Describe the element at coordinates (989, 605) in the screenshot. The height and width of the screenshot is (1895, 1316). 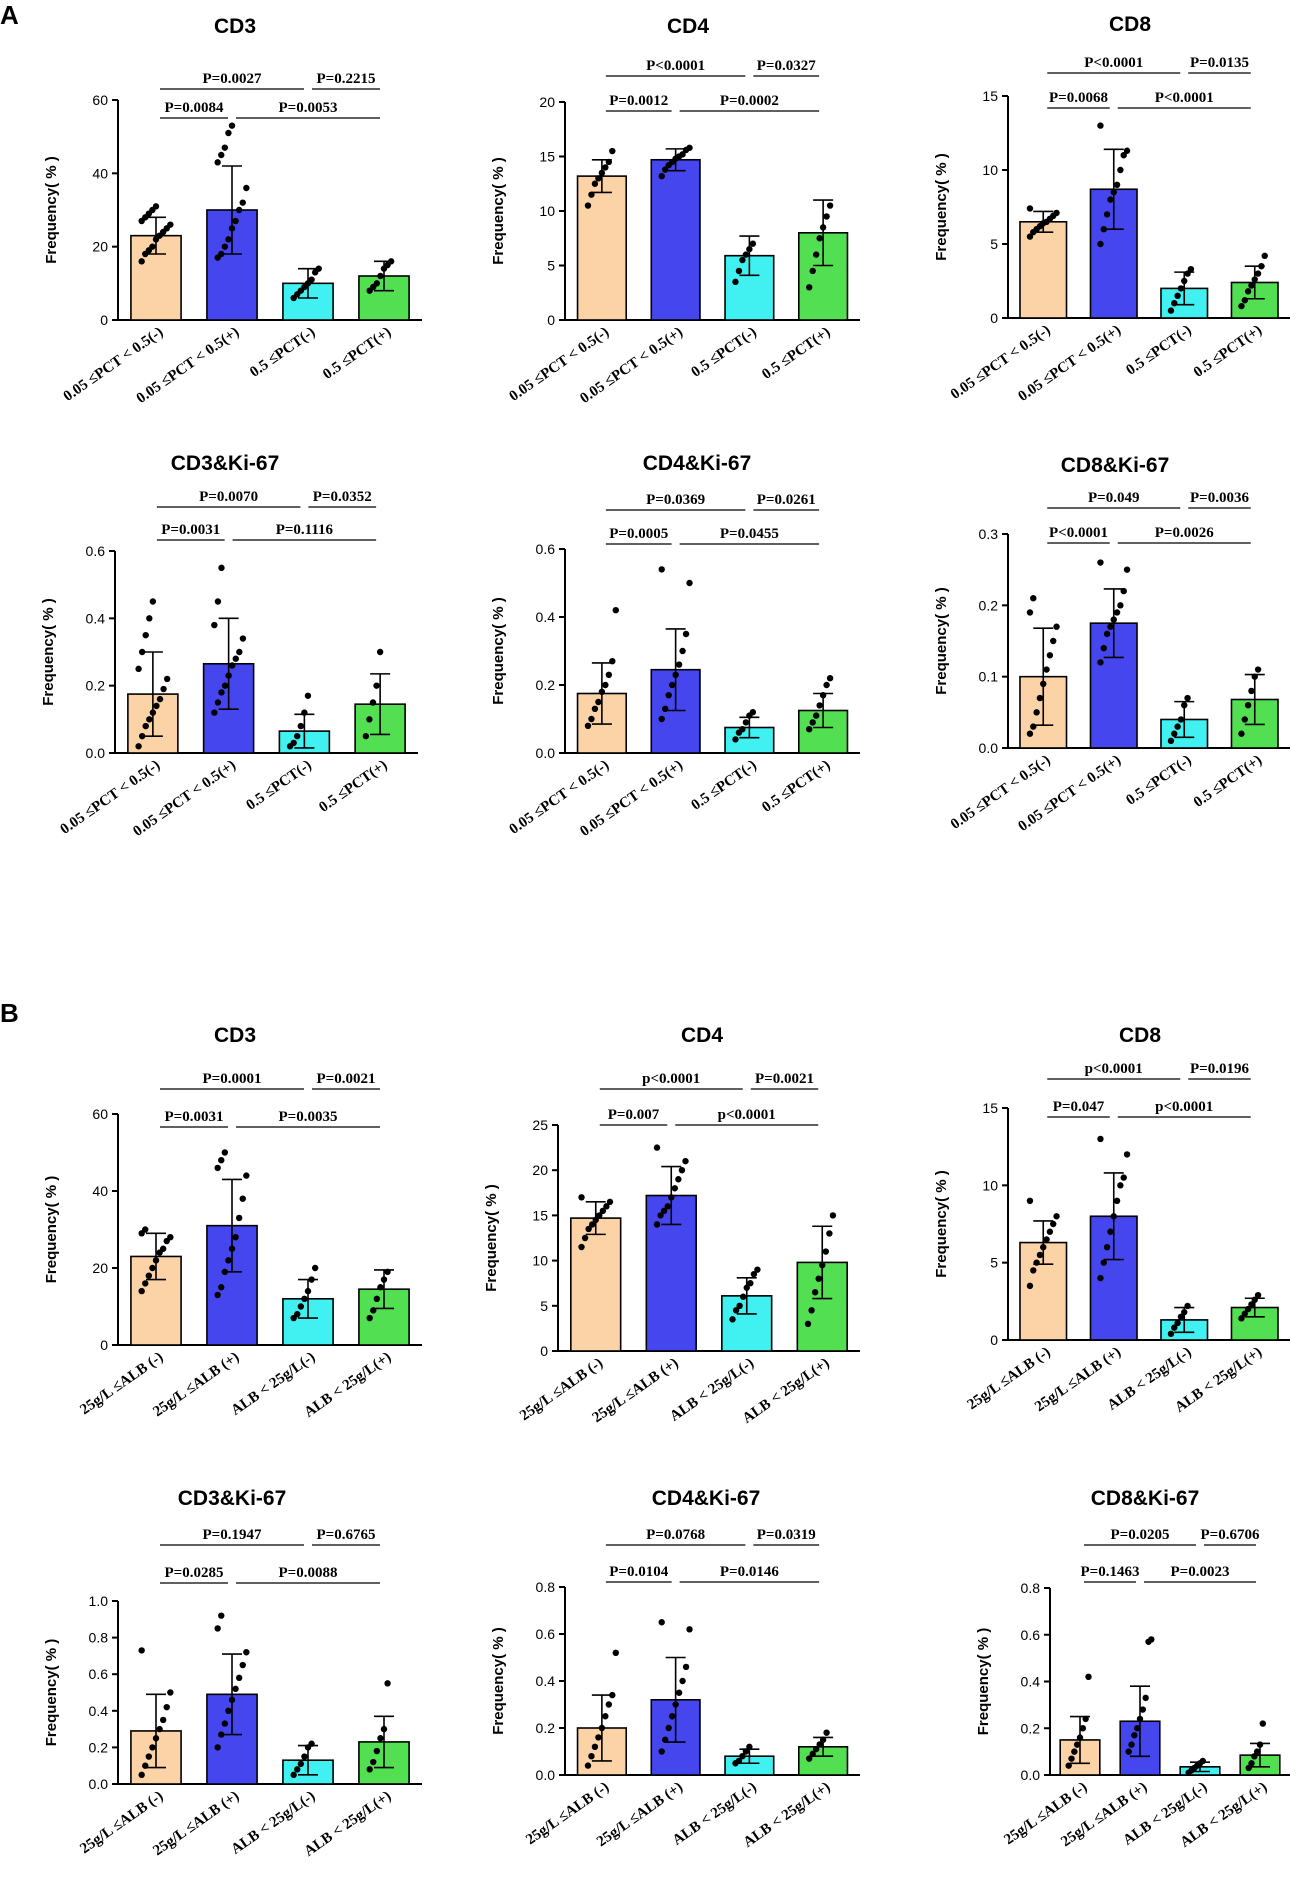
I see `y-tick-label: 0.2` at that location.